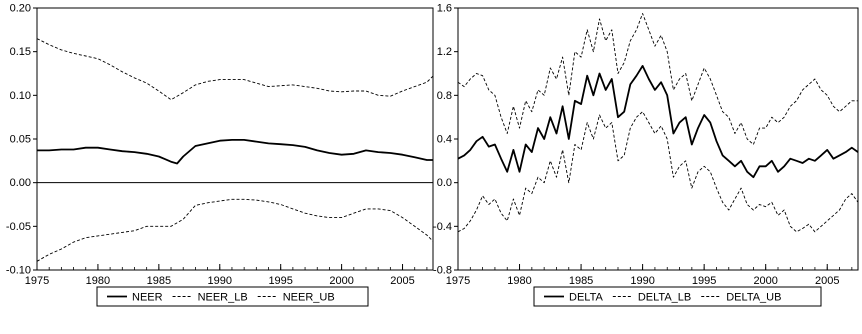 This screenshot has width=862, height=334. What do you see at coordinates (235, 230) in the screenshot?
I see `series-line-neer-lb` at bounding box center [235, 230].